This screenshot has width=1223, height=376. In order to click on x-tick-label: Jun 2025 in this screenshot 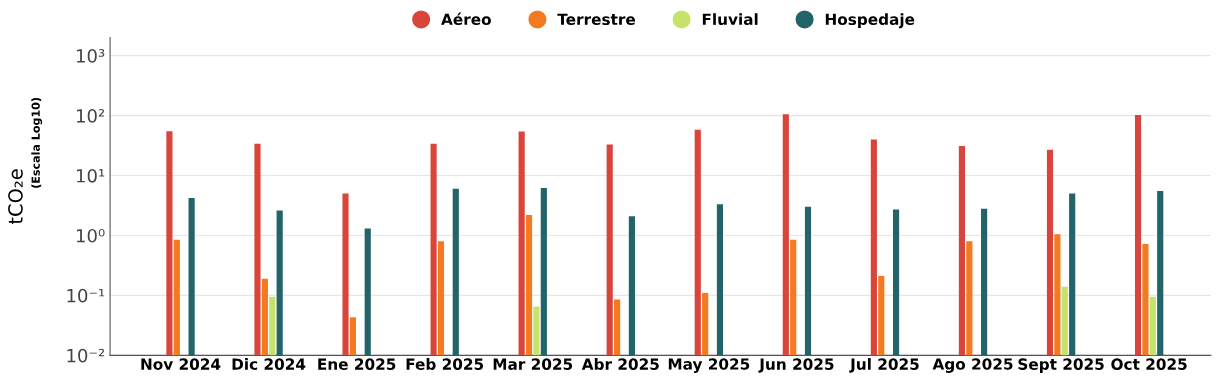, I will do `click(796, 365)`.